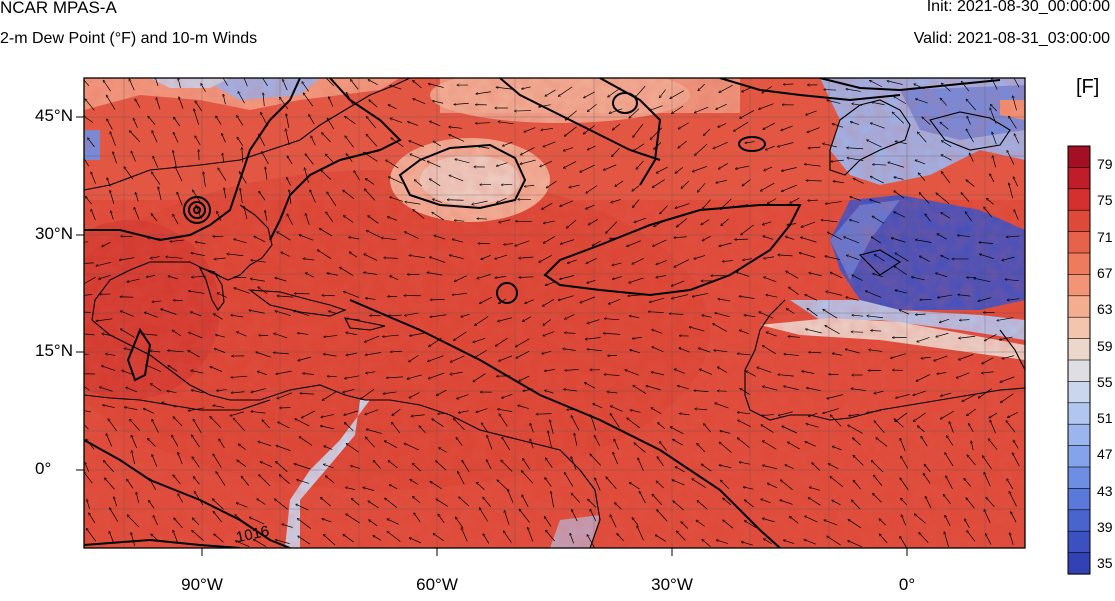 This screenshot has height=601, width=1115. I want to click on colorbar, so click(1079, 360).